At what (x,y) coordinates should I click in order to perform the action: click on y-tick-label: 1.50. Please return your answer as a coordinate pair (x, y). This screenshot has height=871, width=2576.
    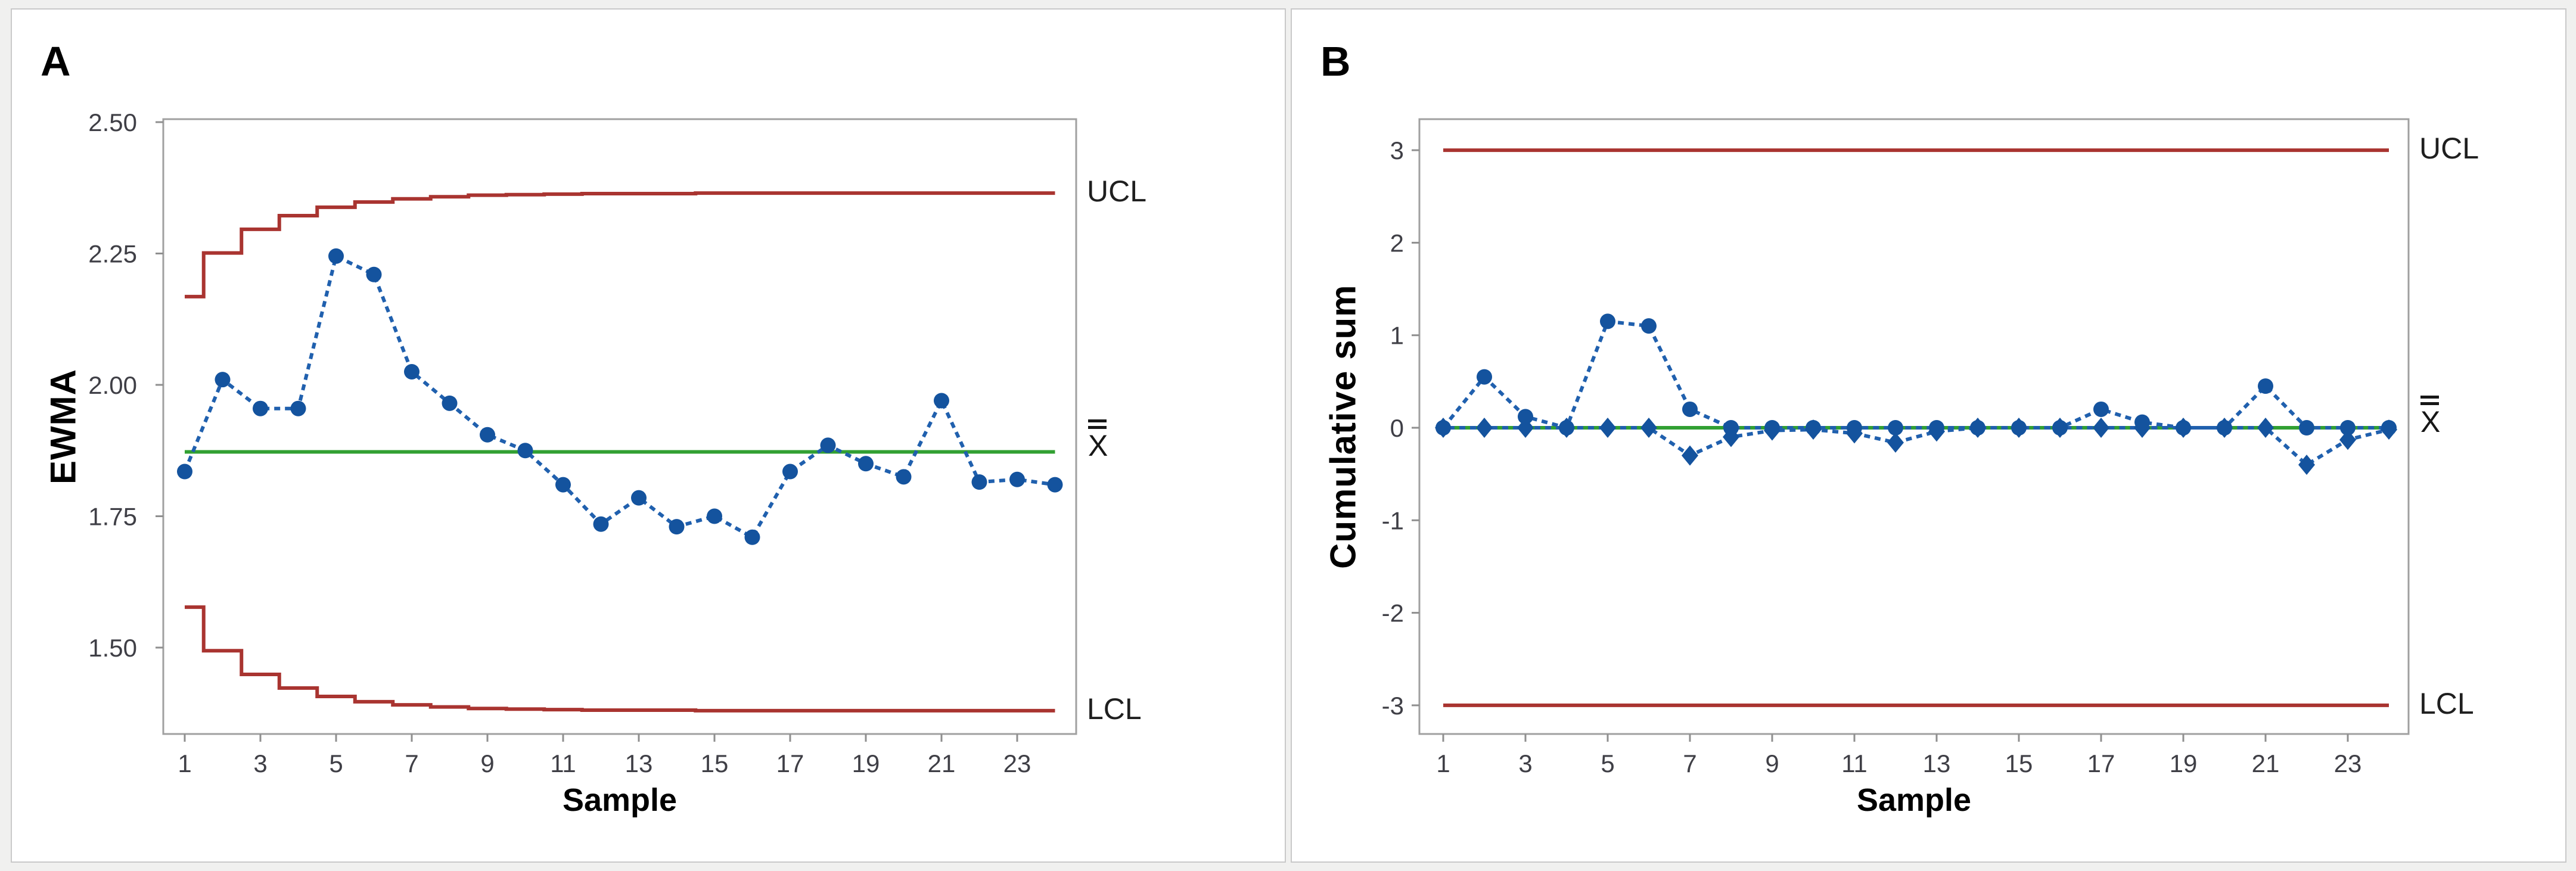
    Looking at the image, I should click on (113, 648).